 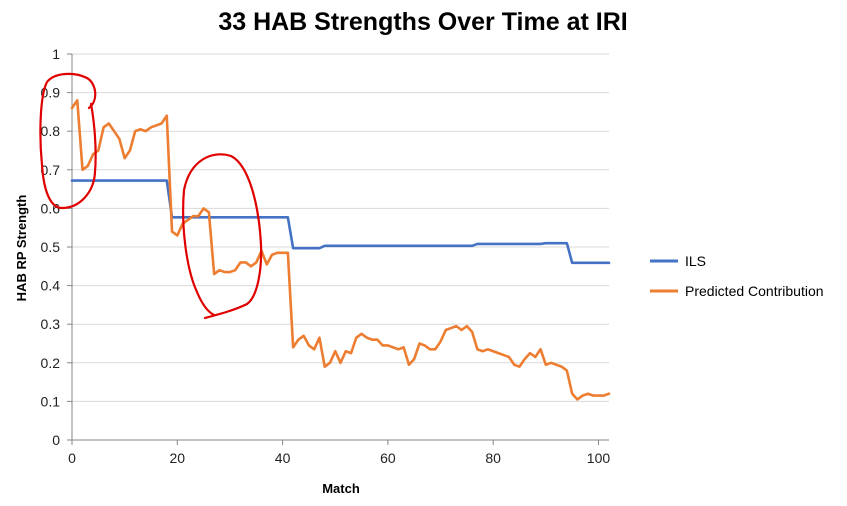 I want to click on y-tick-labels: 00.10.20.30.40.50.60.70.80.91, so click(x=51, y=247).